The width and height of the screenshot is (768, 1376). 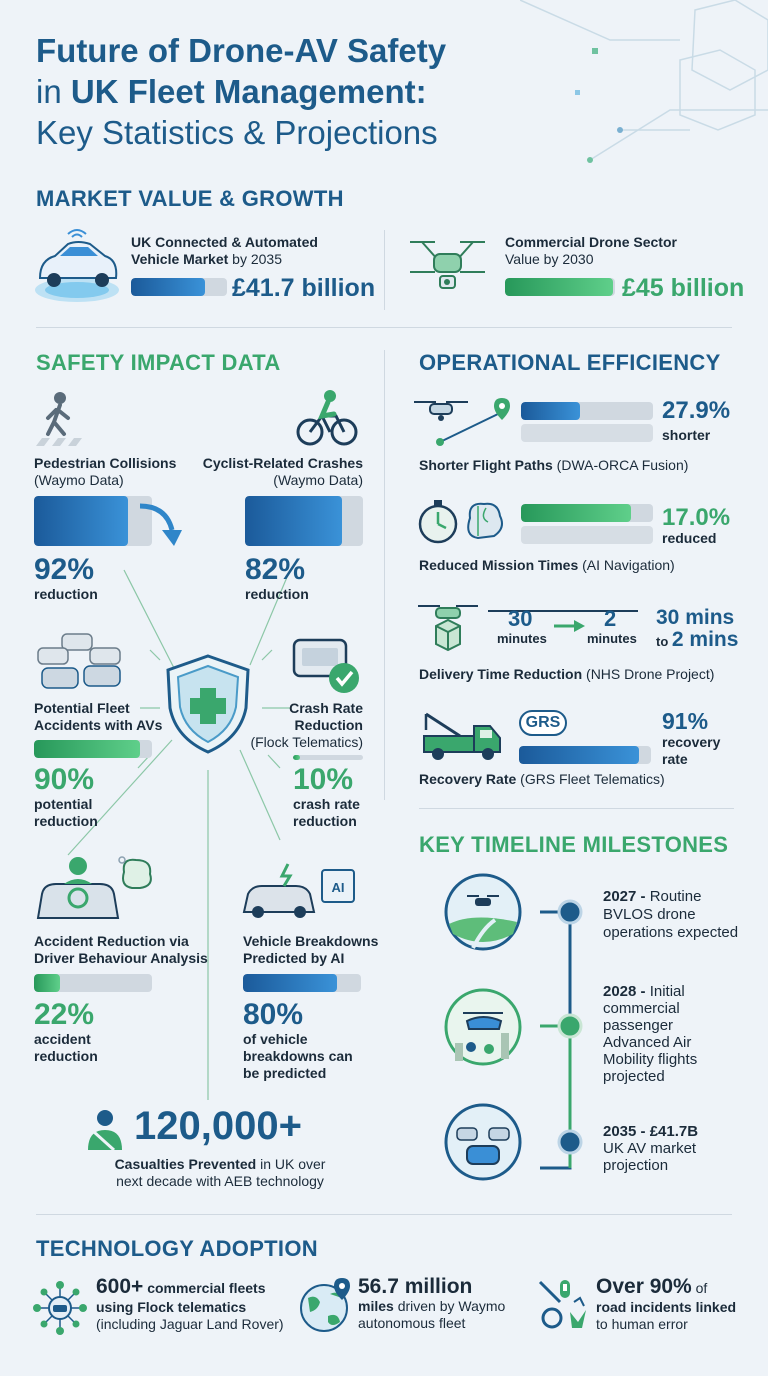 What do you see at coordinates (66, 594) in the screenshot?
I see `pedestrian-sub: reduction` at bounding box center [66, 594].